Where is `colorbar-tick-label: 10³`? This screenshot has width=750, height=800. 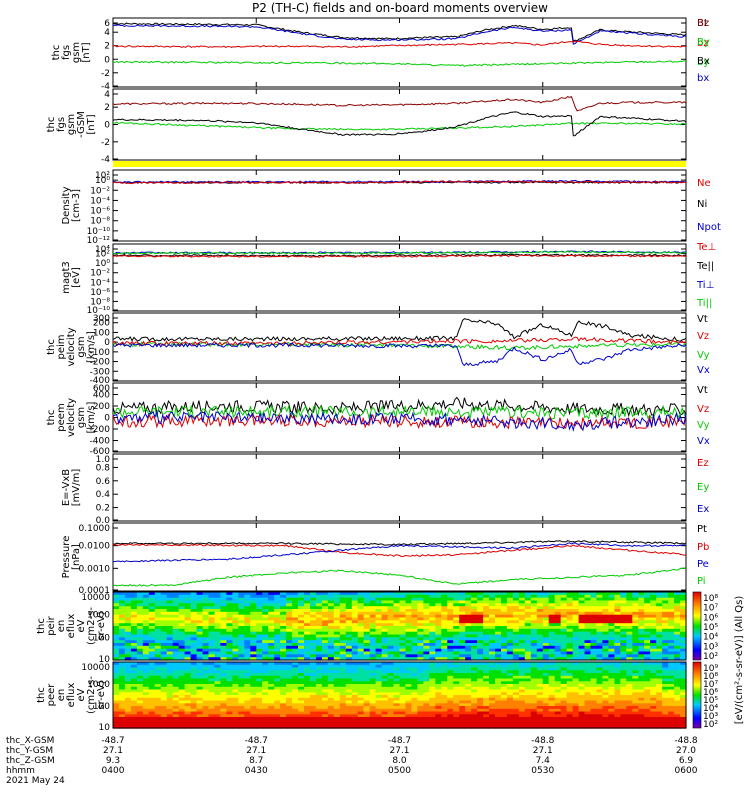 colorbar-tick-label: 10³ is located at coordinates (710, 647).